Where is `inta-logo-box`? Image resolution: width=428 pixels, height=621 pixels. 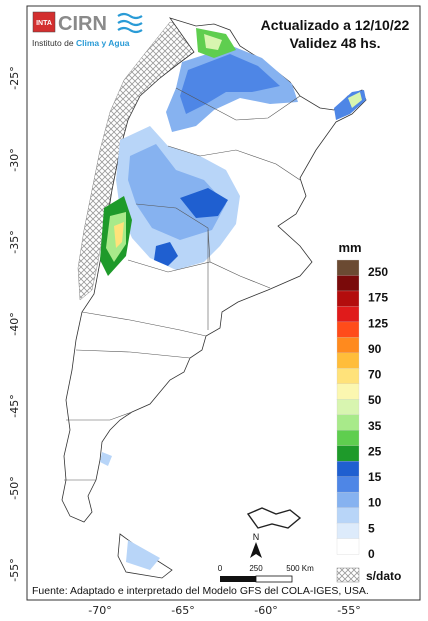 inta-logo-box is located at coordinates (44, 22).